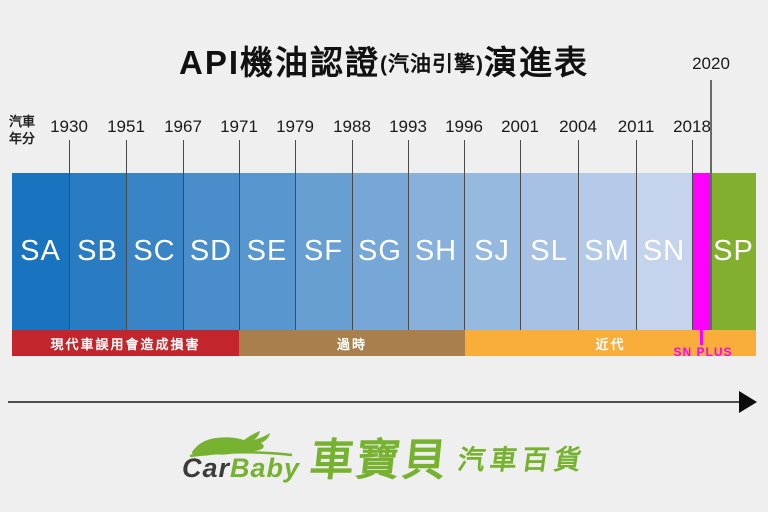 The width and height of the screenshot is (768, 512). Describe the element at coordinates (22, 138) in the screenshot. I see `axis-label-line2: 年分` at that location.